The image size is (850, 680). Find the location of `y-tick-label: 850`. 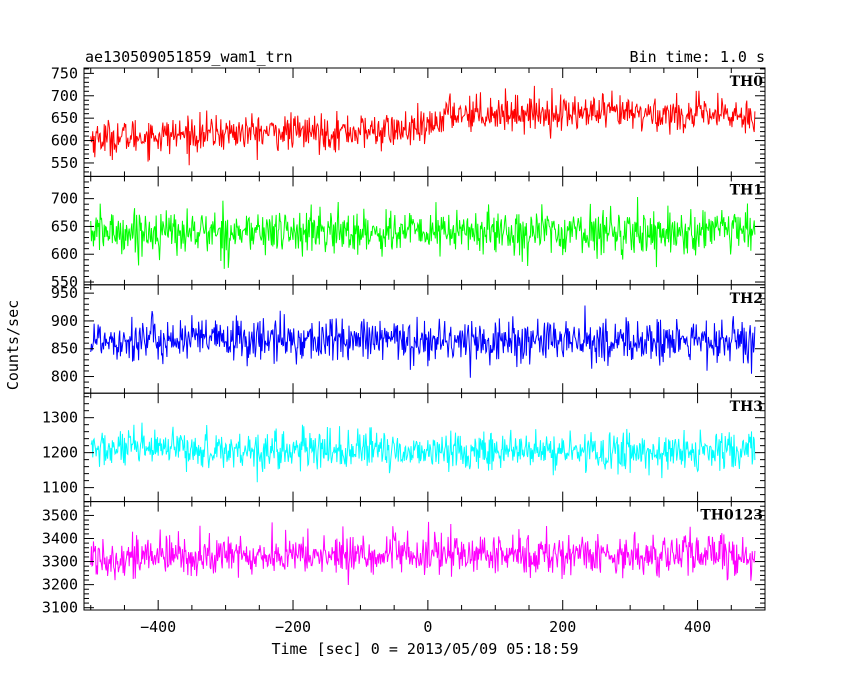

y-tick-label: 850 is located at coordinates (64, 349).